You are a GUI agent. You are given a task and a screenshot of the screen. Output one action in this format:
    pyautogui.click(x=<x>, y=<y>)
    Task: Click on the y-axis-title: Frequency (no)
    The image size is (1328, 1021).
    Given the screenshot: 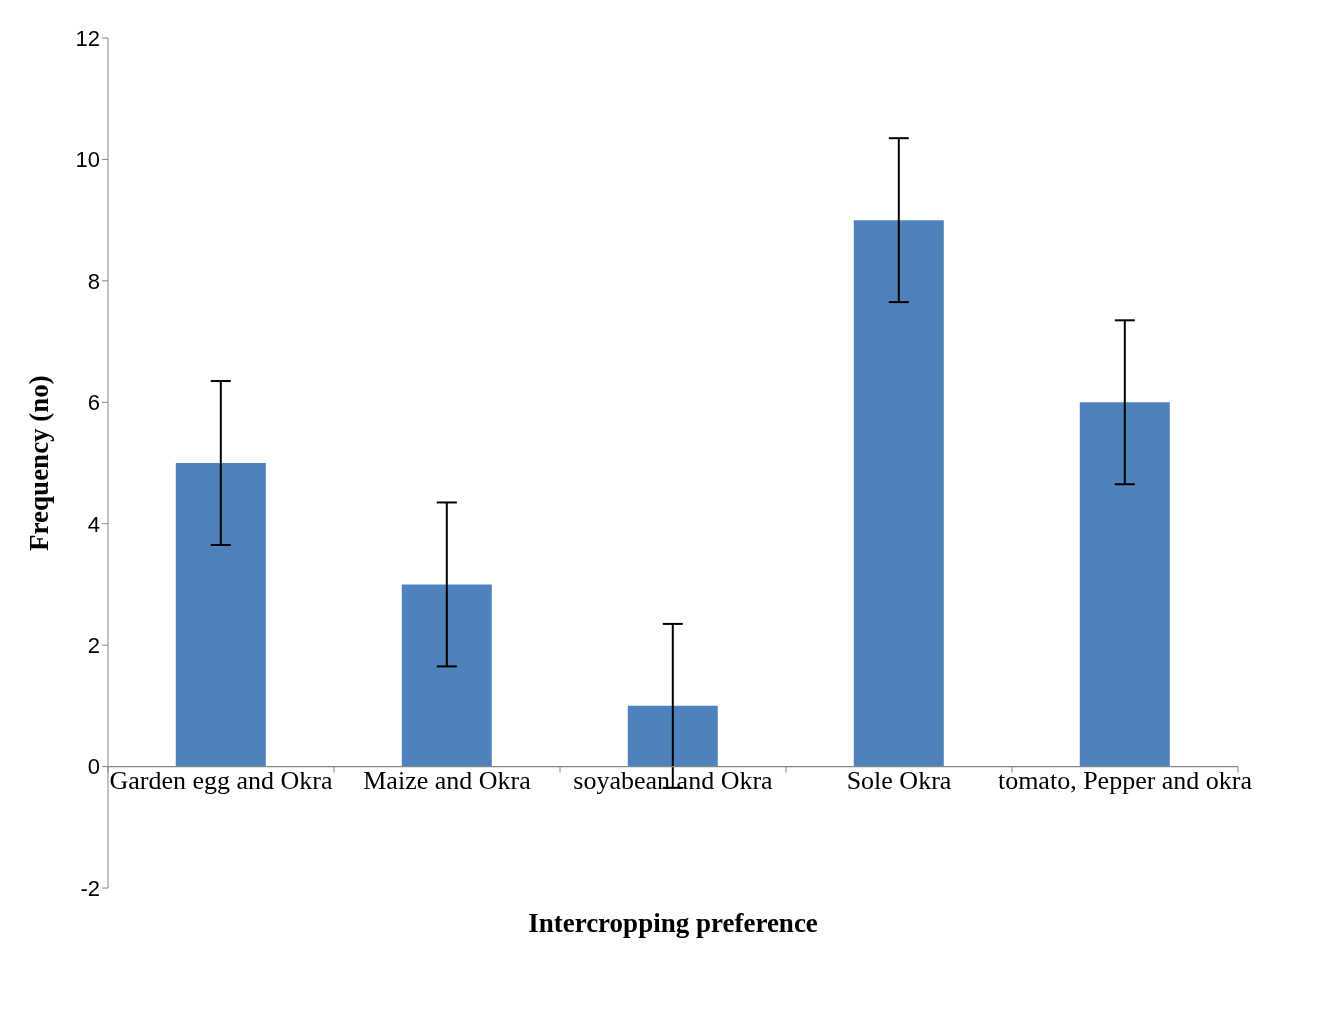 What is the action you would take?
    pyautogui.click(x=38, y=463)
    